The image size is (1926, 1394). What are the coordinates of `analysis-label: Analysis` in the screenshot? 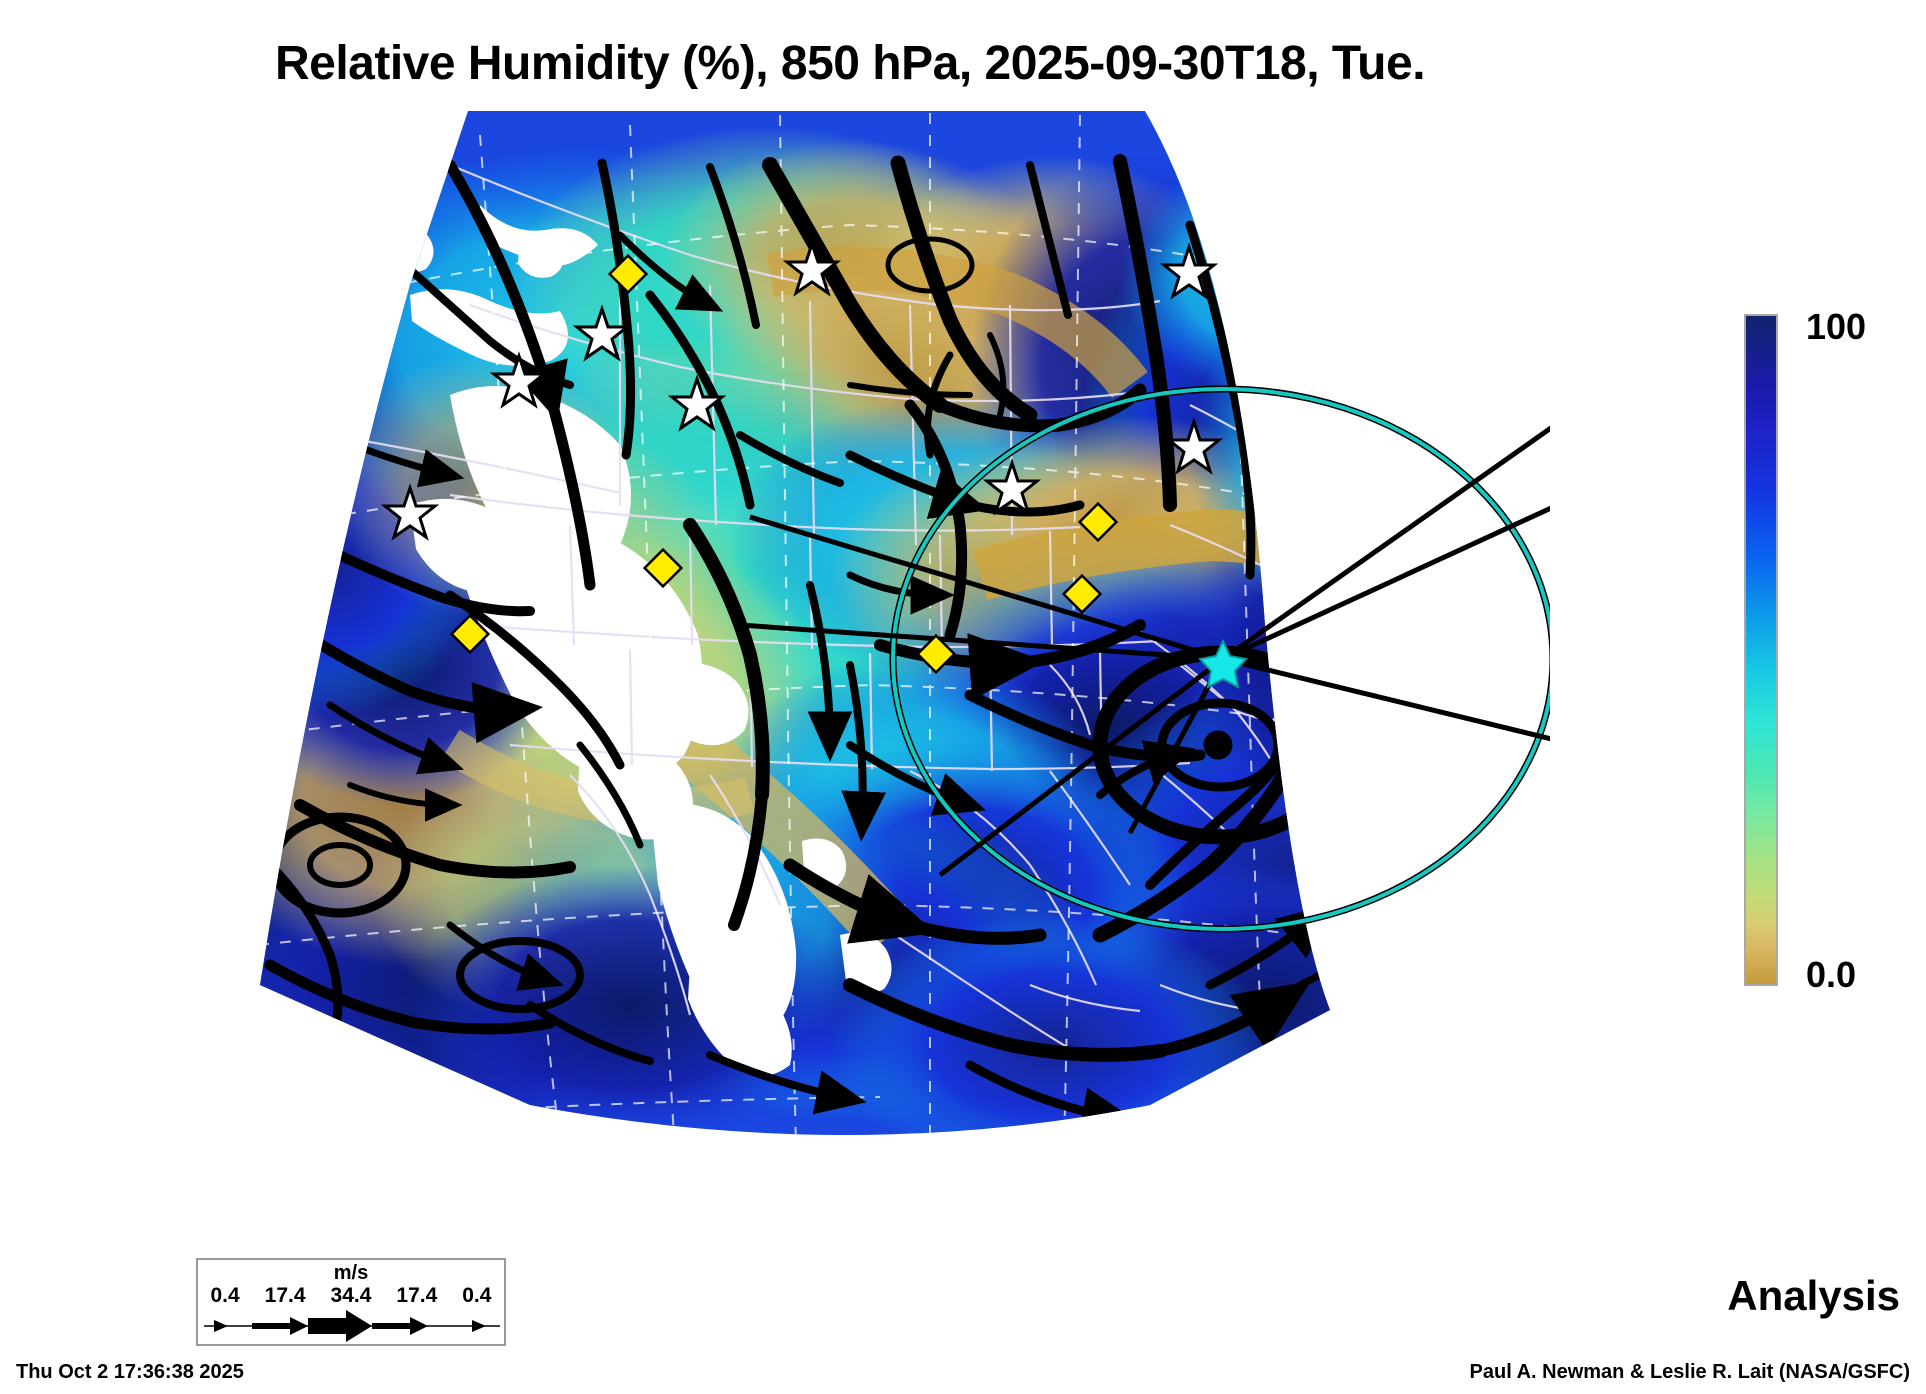 It's located at (1813, 1295).